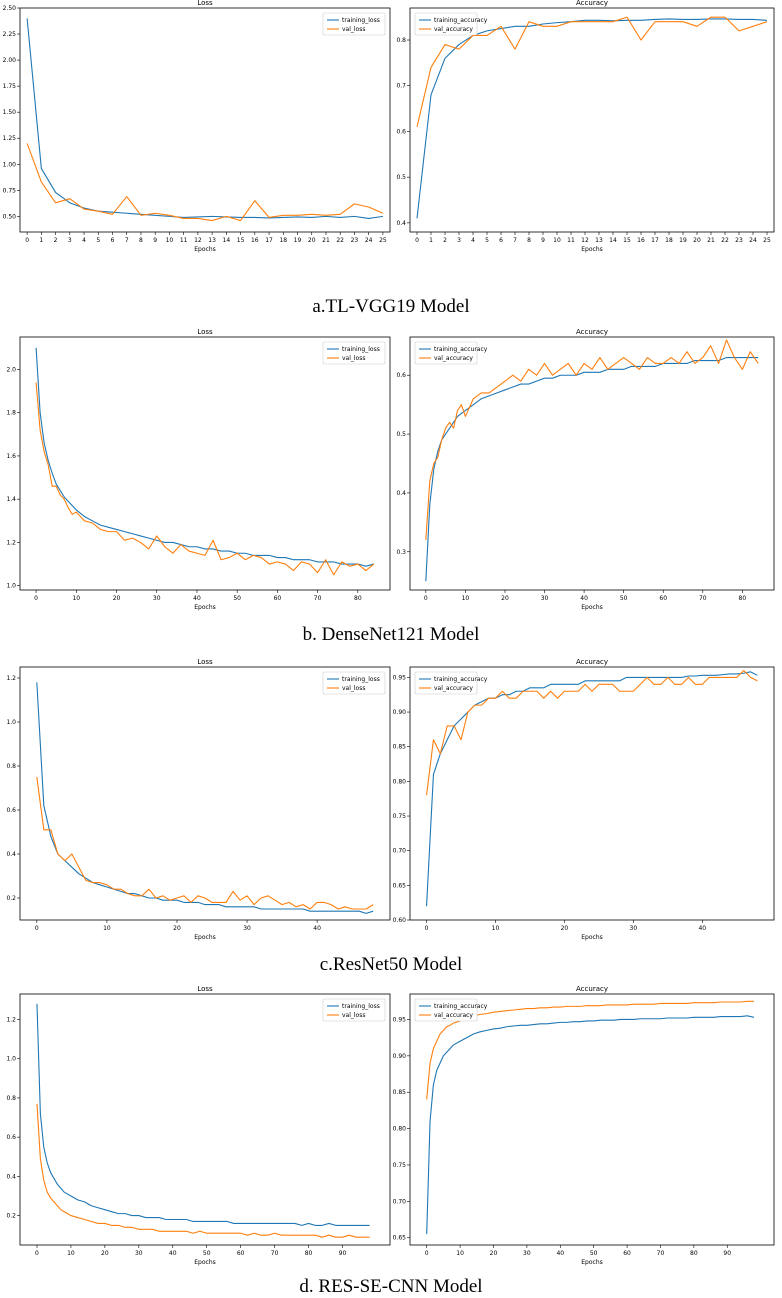  I want to click on x-tick-label: 23, so click(355, 240).